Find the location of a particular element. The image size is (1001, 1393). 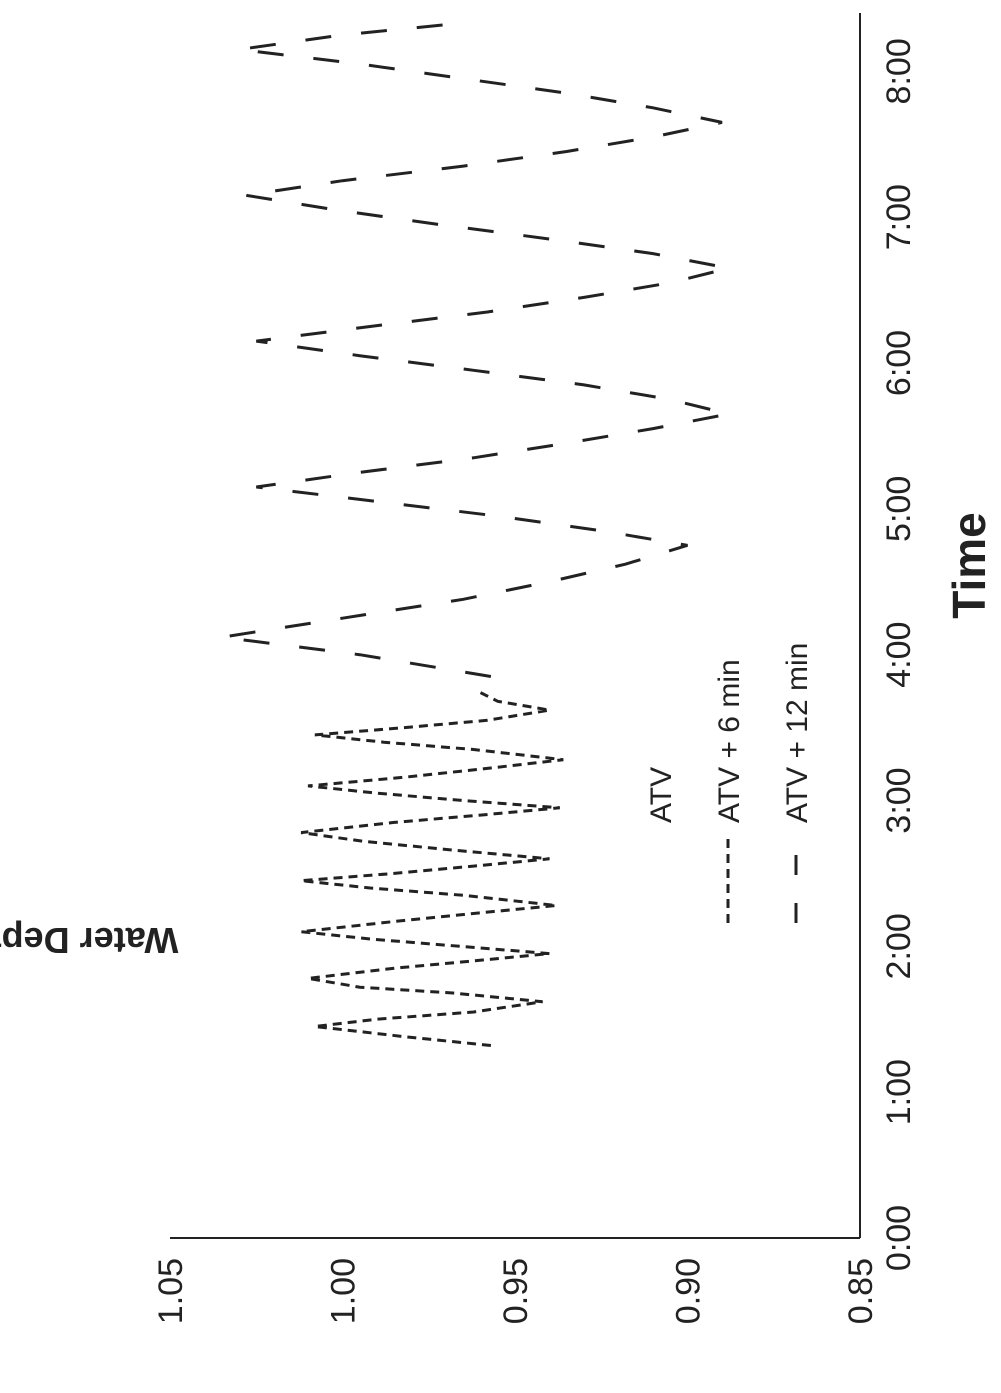

legend-label: ATV + 6 min is located at coordinates (729, 741).